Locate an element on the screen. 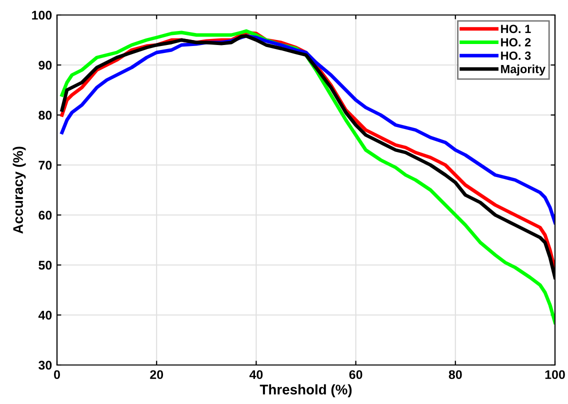  y-tick-label: 60 is located at coordinates (45, 215).